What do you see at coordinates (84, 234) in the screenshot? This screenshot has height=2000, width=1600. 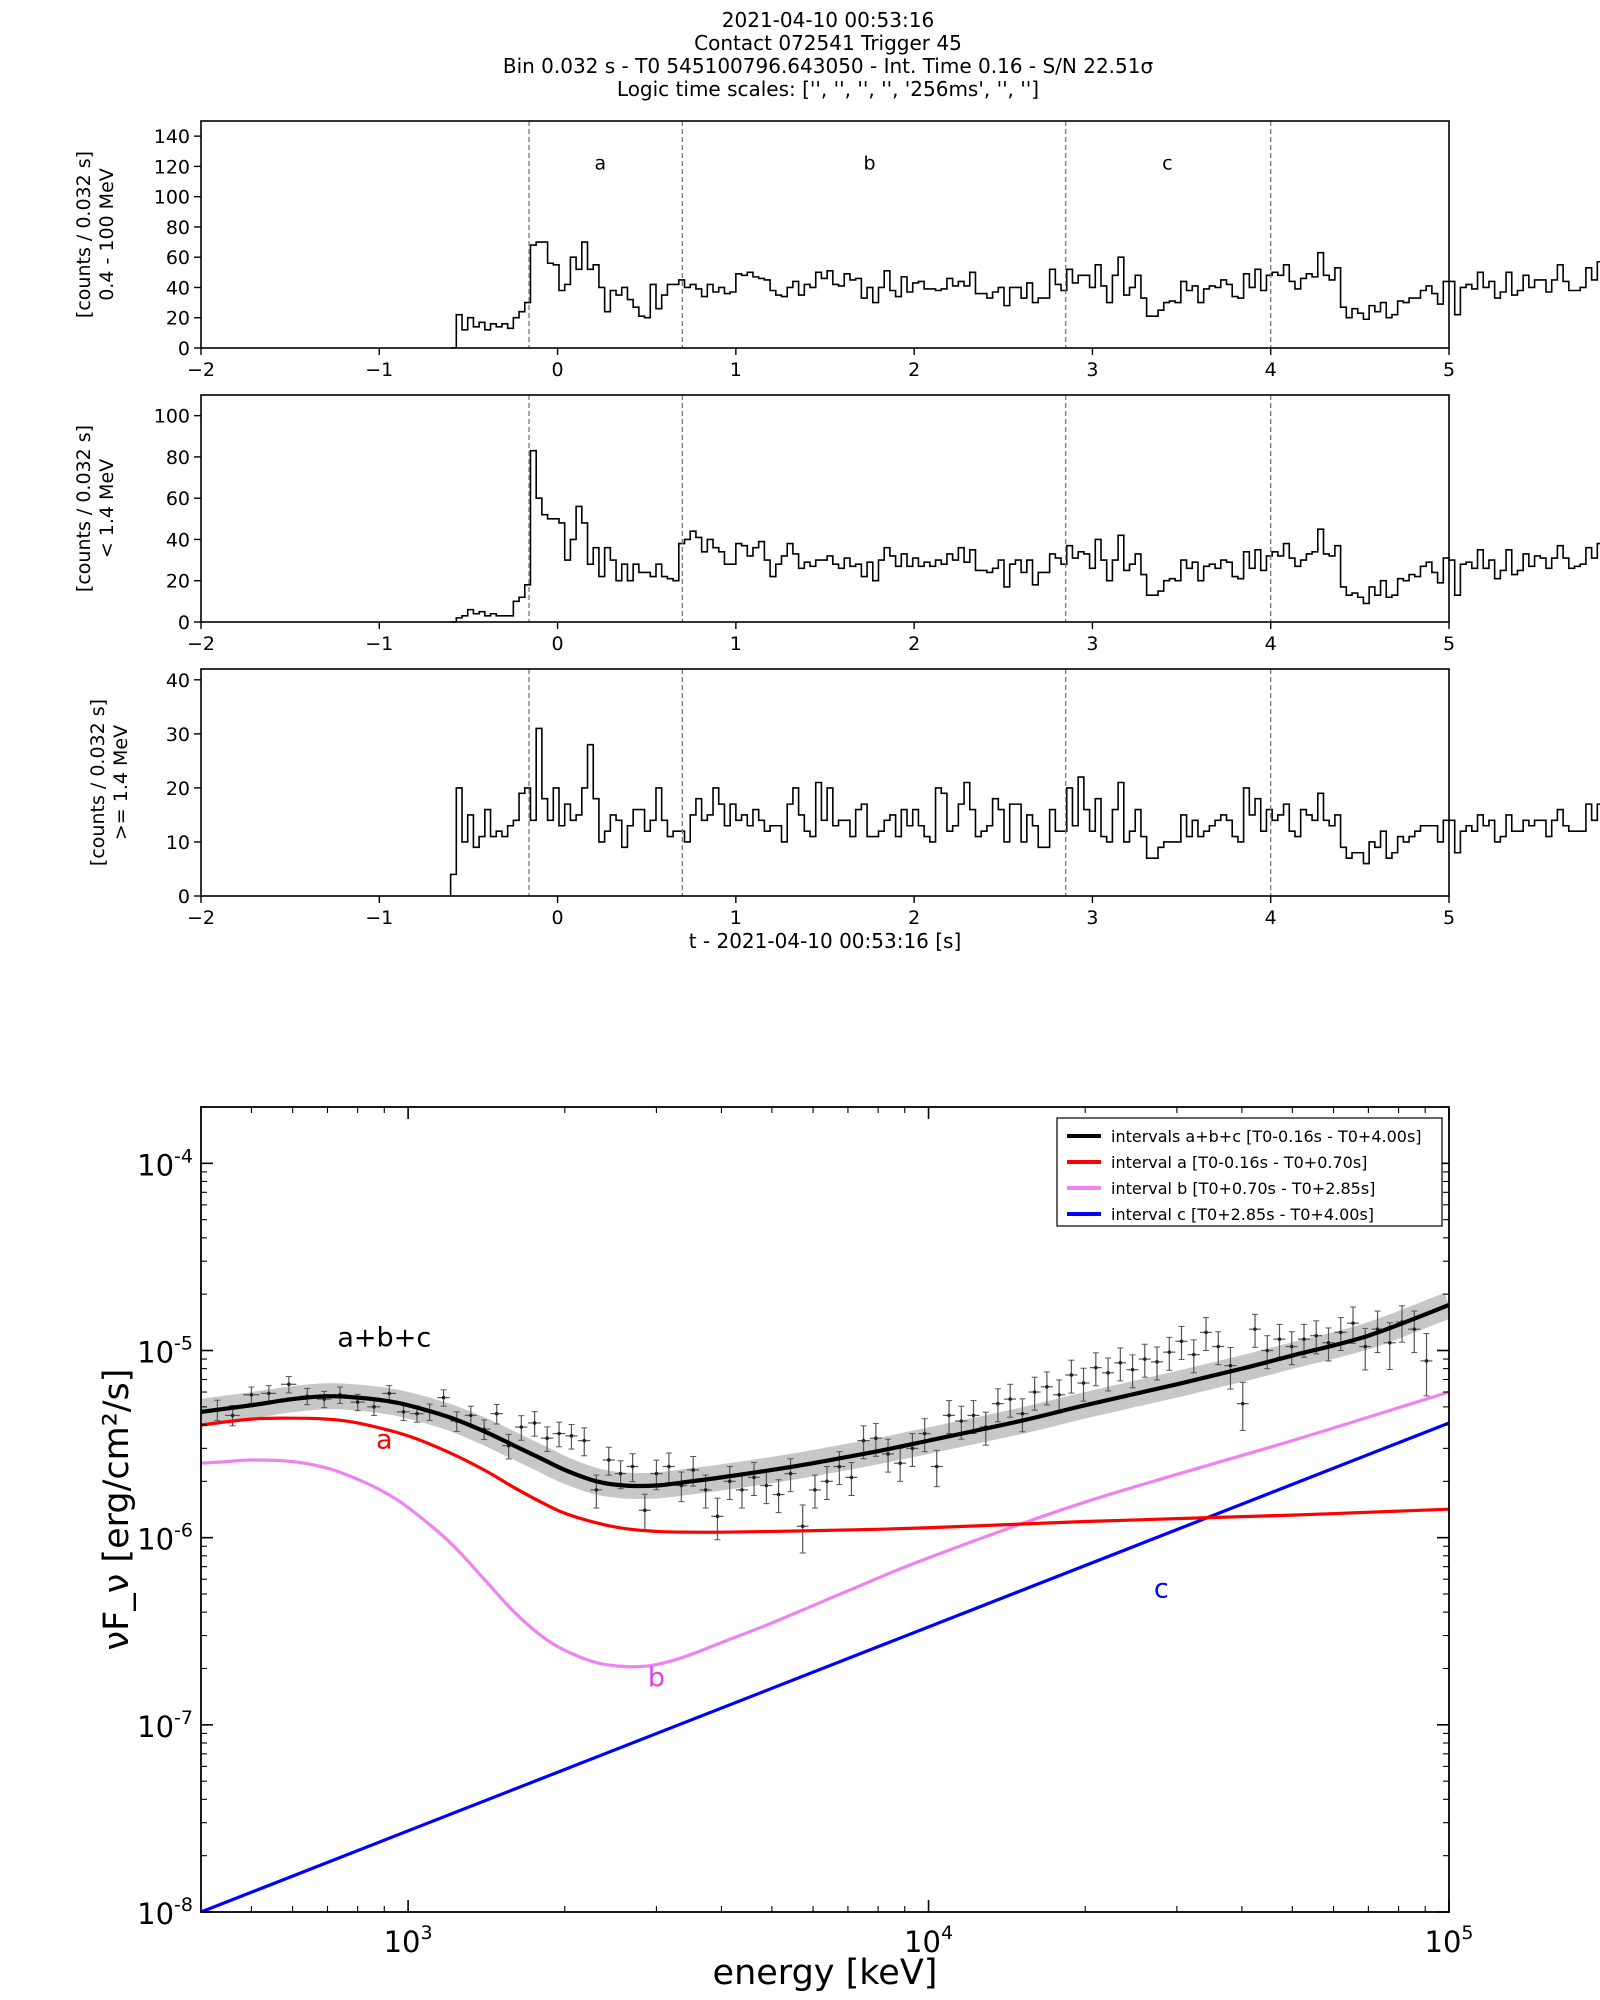 I see `y-axis-label: [counts / 0.032 s]` at bounding box center [84, 234].